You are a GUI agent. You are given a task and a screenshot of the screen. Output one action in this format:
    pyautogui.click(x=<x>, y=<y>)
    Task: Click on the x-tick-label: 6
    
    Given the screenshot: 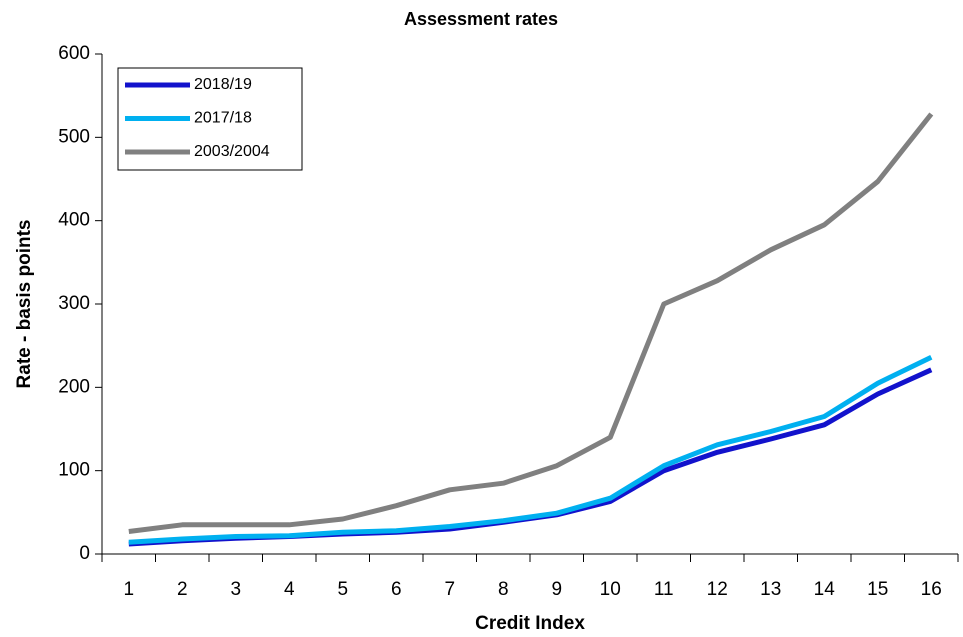 What is the action you would take?
    pyautogui.click(x=396, y=589)
    